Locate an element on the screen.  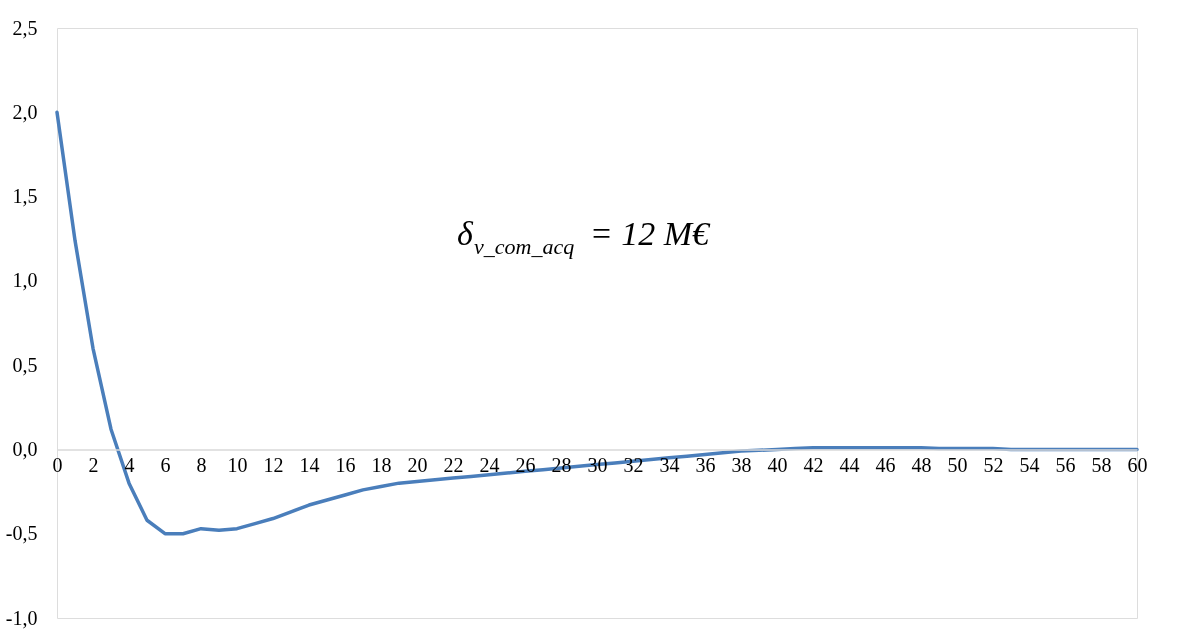
x-tick-label: 0 is located at coordinates (57, 464).